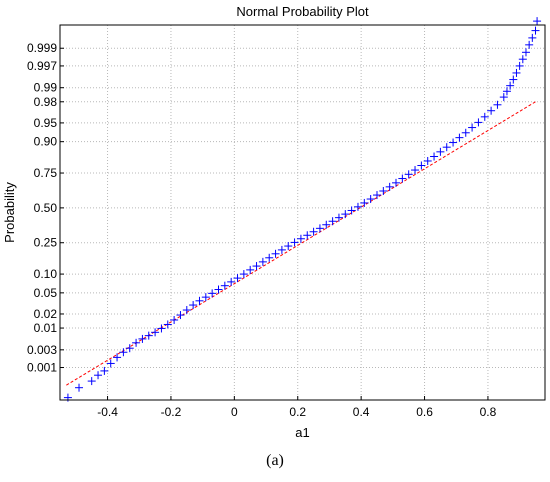 The height and width of the screenshot is (482, 550). What do you see at coordinates (9, 212) in the screenshot?
I see `y-axis-label: Probability` at bounding box center [9, 212].